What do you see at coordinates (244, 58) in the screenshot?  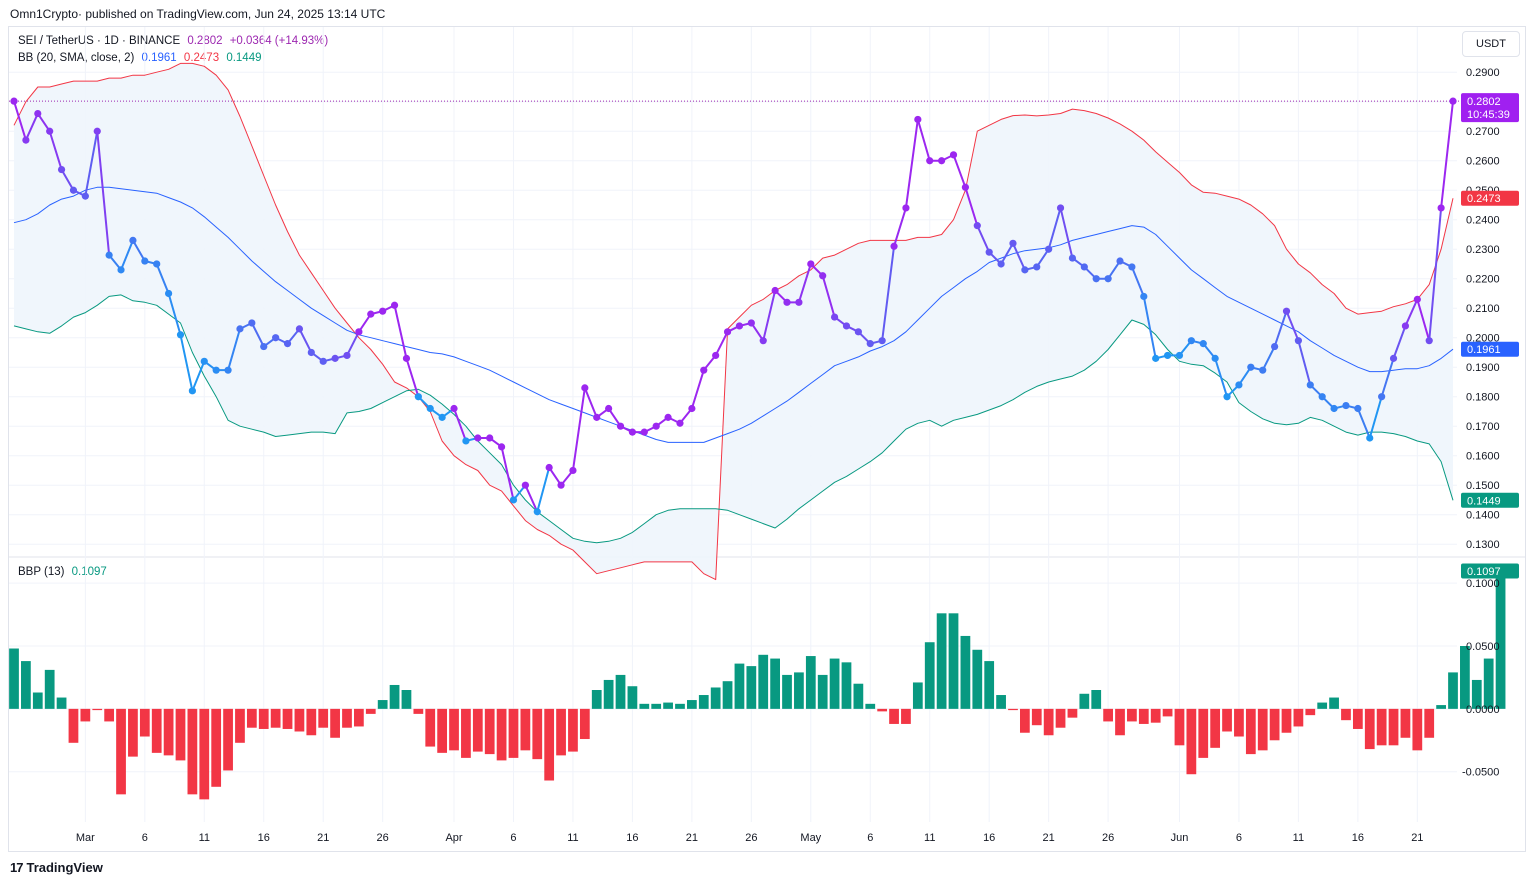 I see `bb-lower-value: 0.1449` at bounding box center [244, 58].